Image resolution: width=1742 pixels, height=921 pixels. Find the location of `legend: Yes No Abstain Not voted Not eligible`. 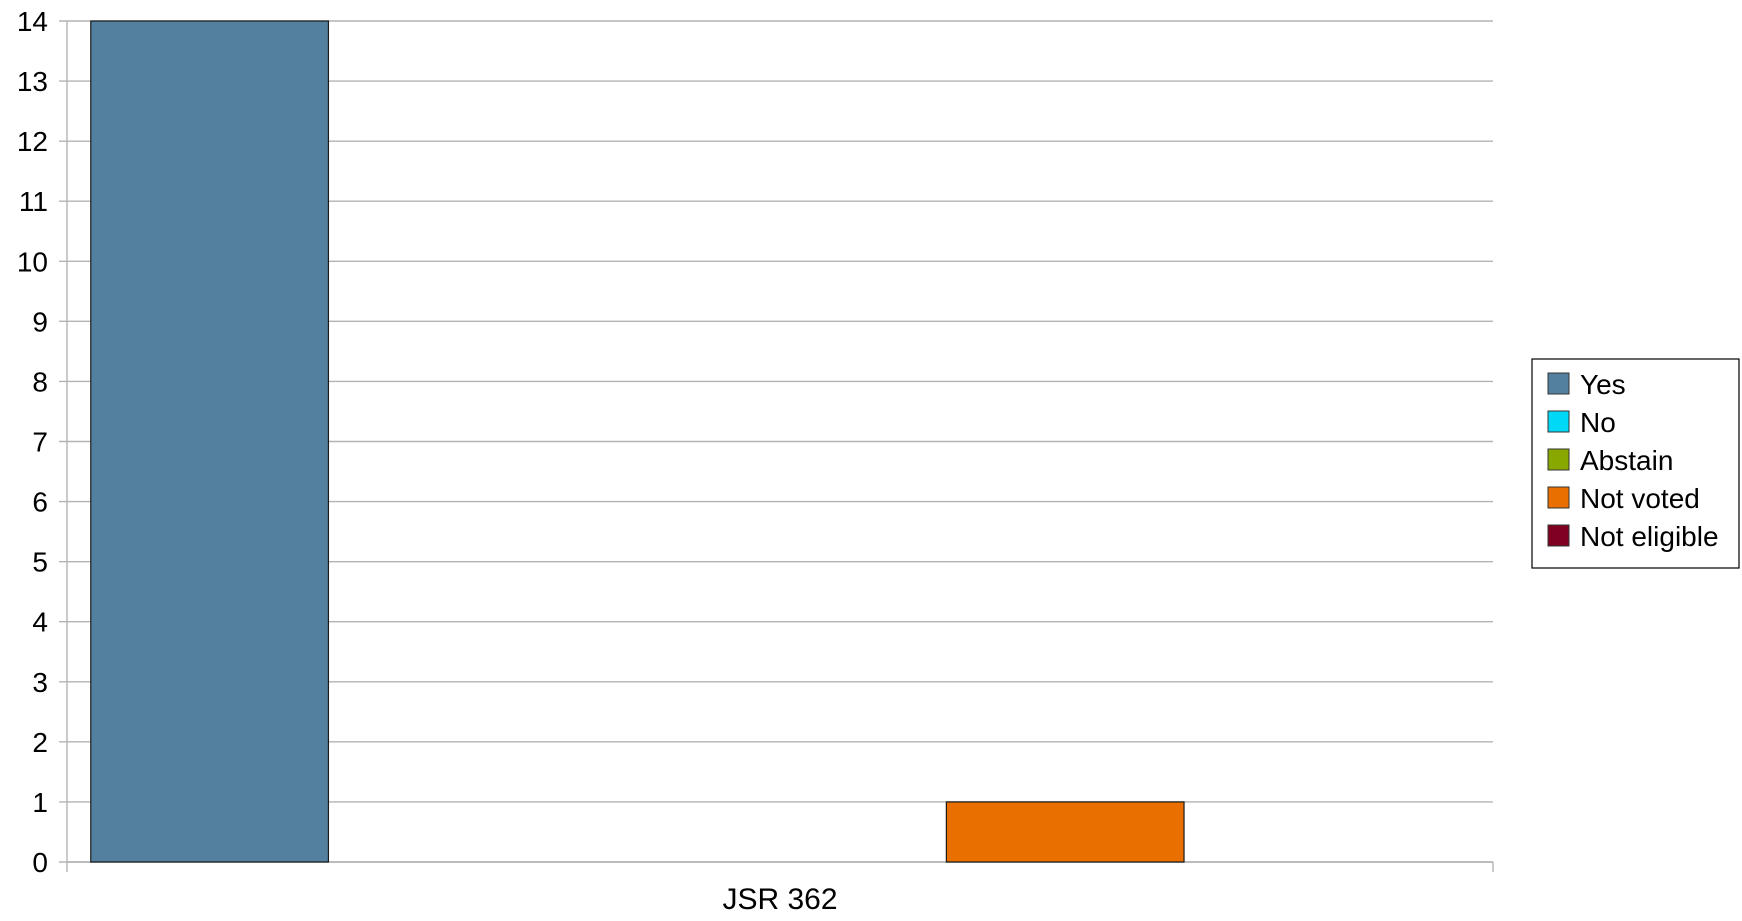

legend: Yes No Abstain Not voted Not eligible is located at coordinates (1635, 463).